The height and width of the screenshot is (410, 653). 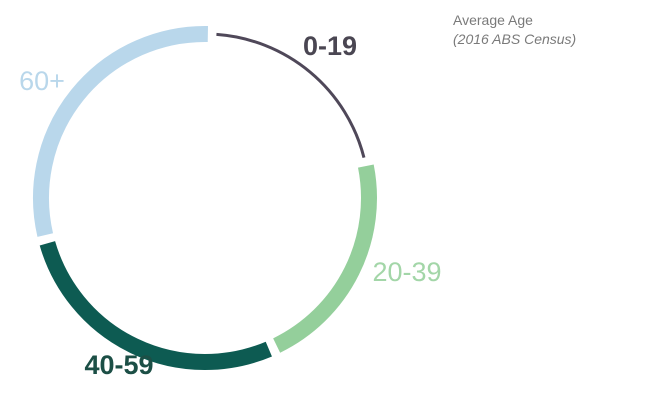 I want to click on slice-60plus, so click(x=120, y=131).